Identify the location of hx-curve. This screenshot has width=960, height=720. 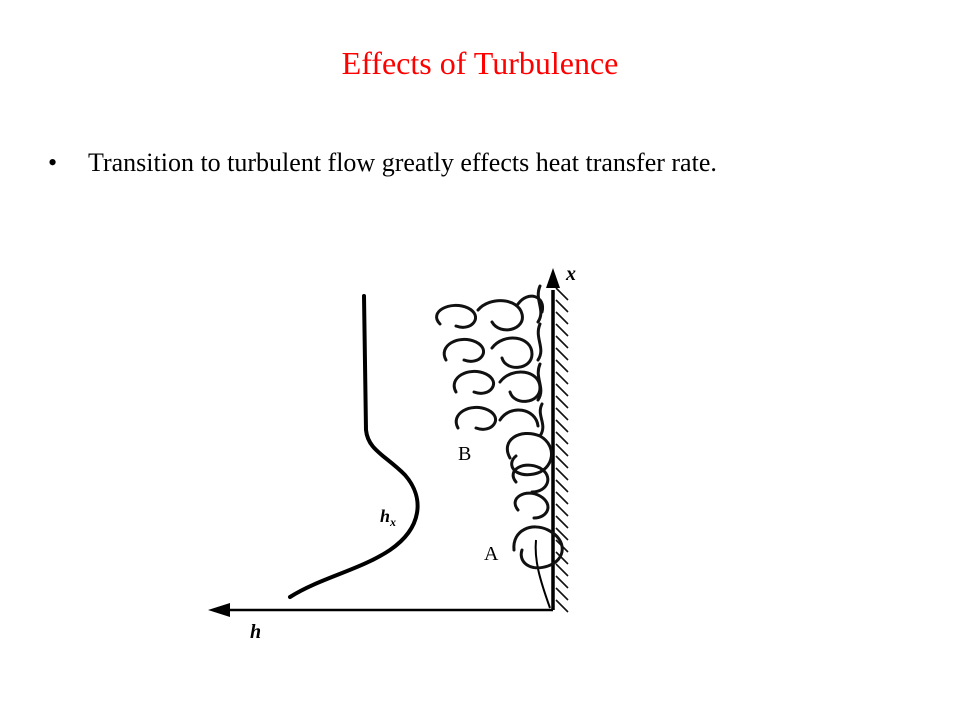
(354, 446).